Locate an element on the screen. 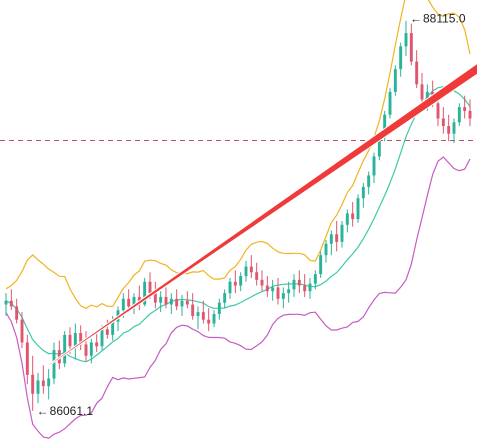 The width and height of the screenshot is (477, 442). low-price-arrow-glyph: ← is located at coordinates (43, 411).